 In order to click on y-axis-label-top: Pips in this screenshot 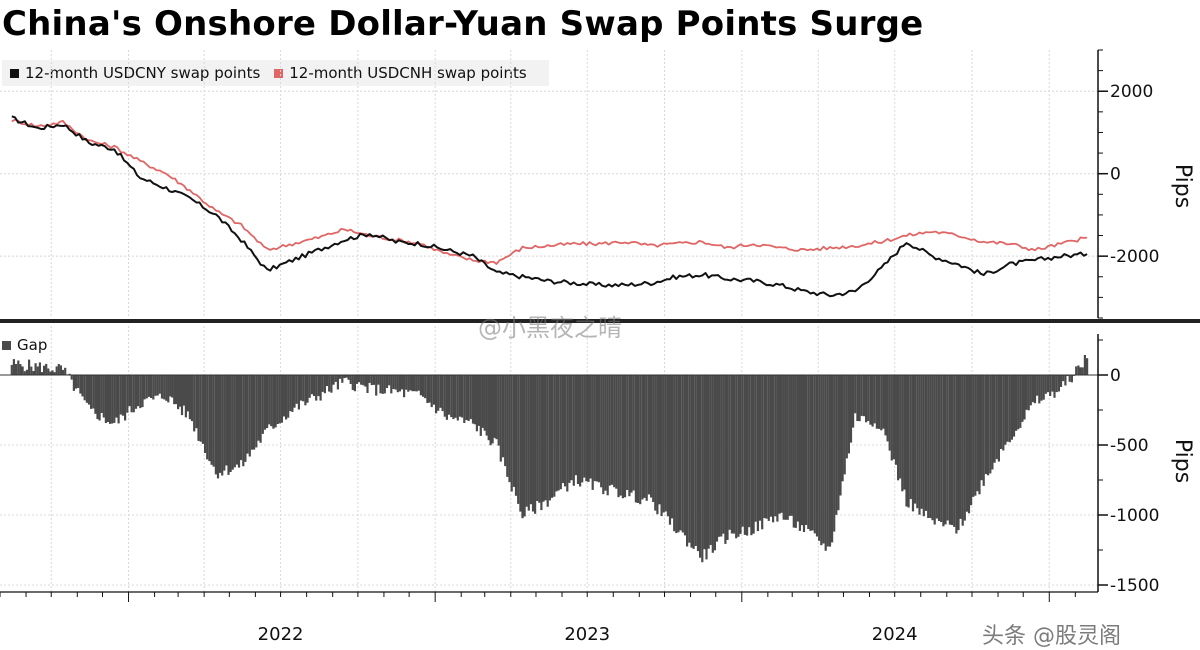, I will do `click(1182, 186)`.